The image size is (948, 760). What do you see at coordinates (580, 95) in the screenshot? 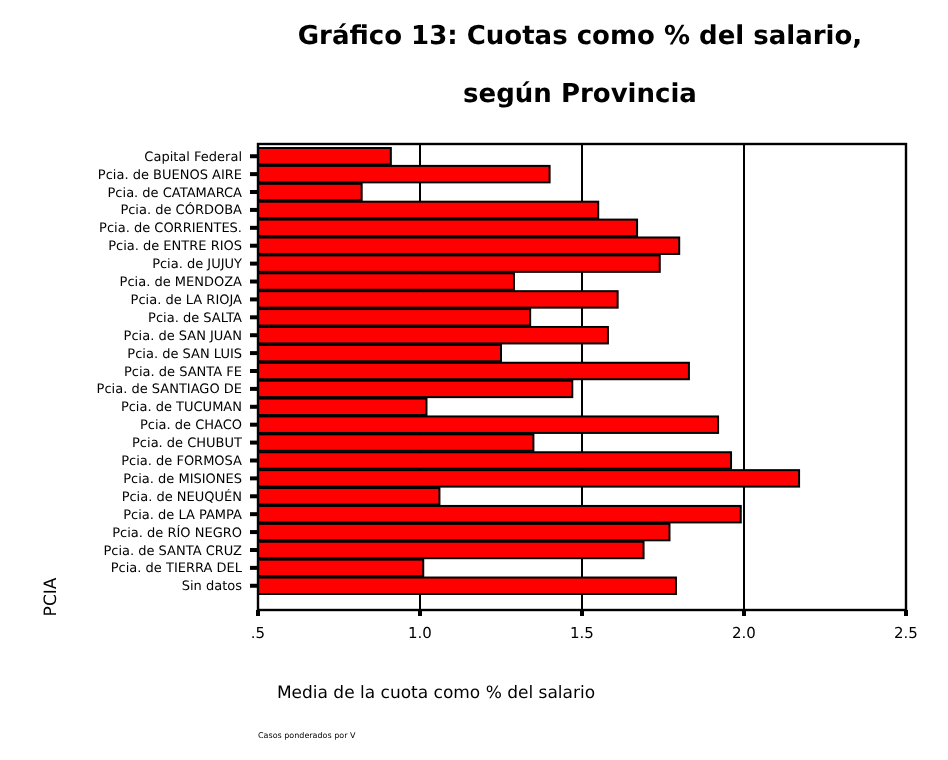
I see `chart-subtitle: según Provincia` at bounding box center [580, 95].